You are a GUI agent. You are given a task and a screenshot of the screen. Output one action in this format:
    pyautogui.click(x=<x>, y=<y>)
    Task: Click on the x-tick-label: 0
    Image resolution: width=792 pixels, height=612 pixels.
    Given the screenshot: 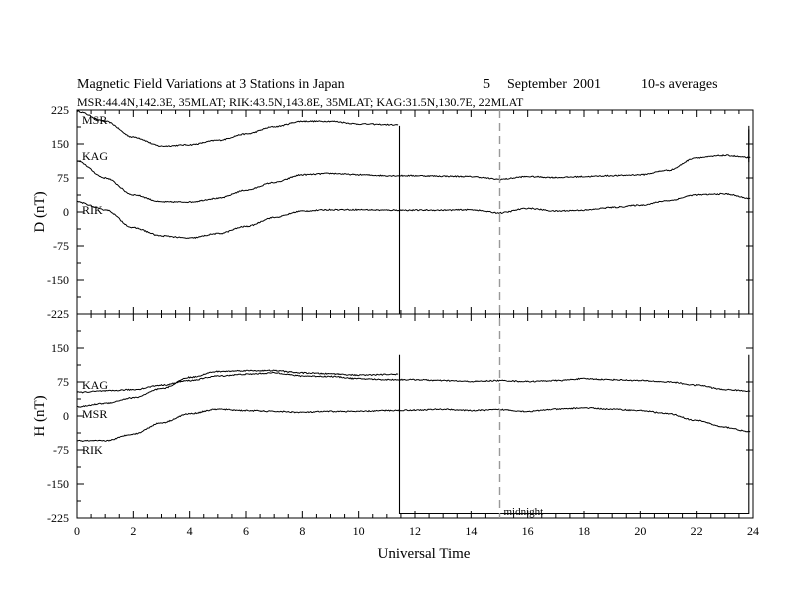 What is the action you would take?
    pyautogui.click(x=77, y=531)
    